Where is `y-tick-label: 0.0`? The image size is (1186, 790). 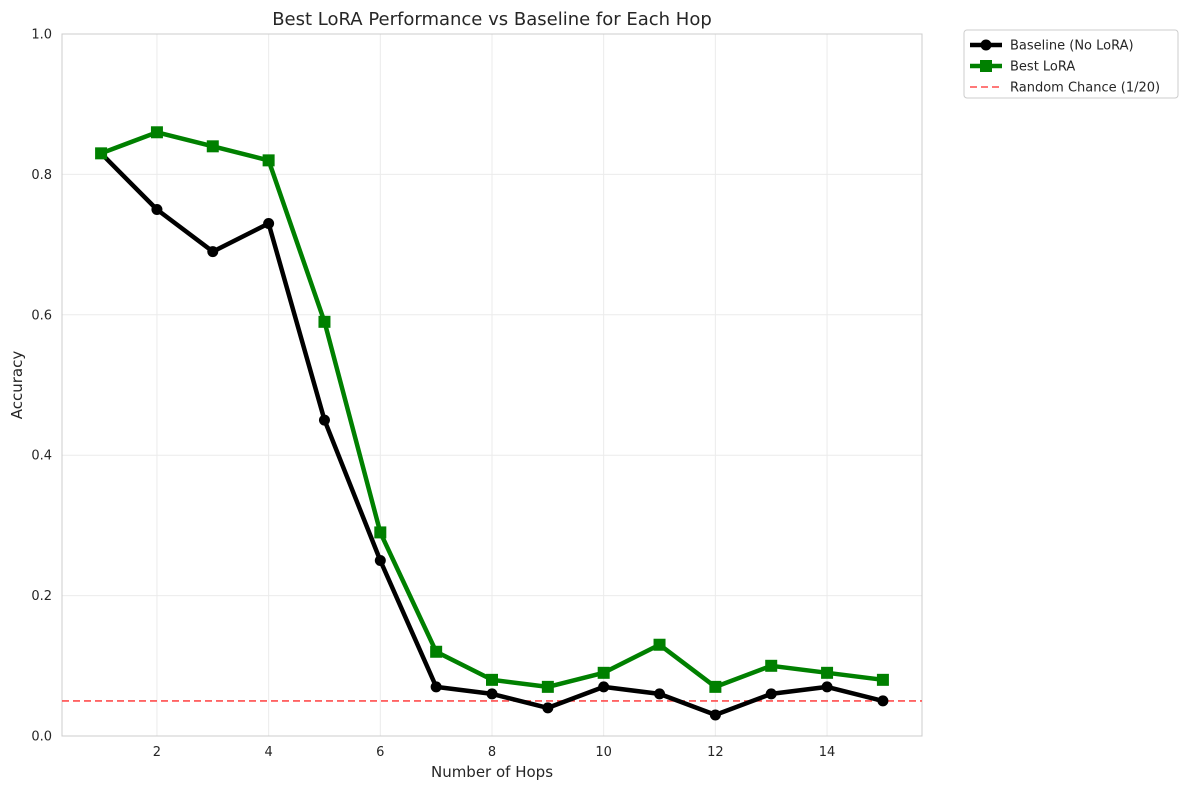 y-tick-label: 0.0 is located at coordinates (41, 737).